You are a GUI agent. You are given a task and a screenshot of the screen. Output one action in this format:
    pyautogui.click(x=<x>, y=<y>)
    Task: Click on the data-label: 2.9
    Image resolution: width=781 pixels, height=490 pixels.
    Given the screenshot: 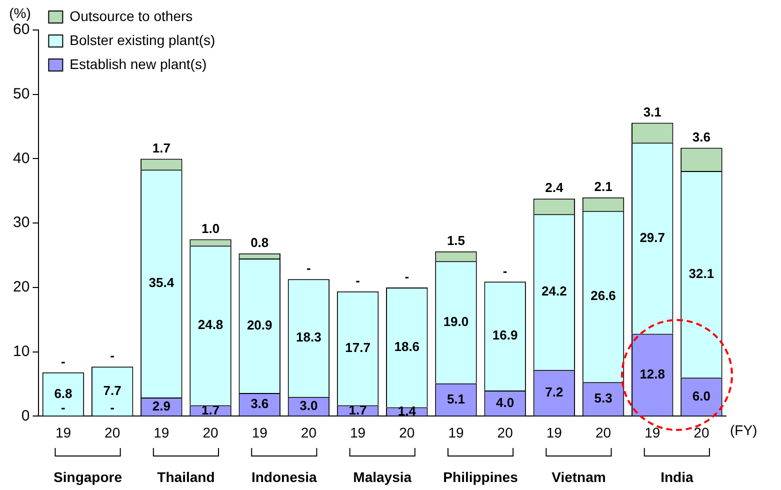 What is the action you would take?
    pyautogui.click(x=161, y=406)
    